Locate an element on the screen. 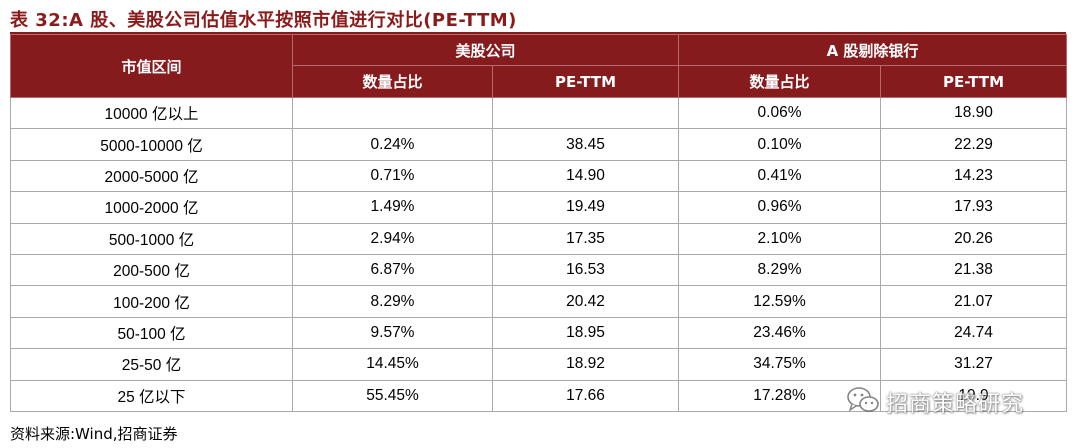 The image size is (1080, 448). cell-range: 5000-10000 亿 is located at coordinates (151, 144).